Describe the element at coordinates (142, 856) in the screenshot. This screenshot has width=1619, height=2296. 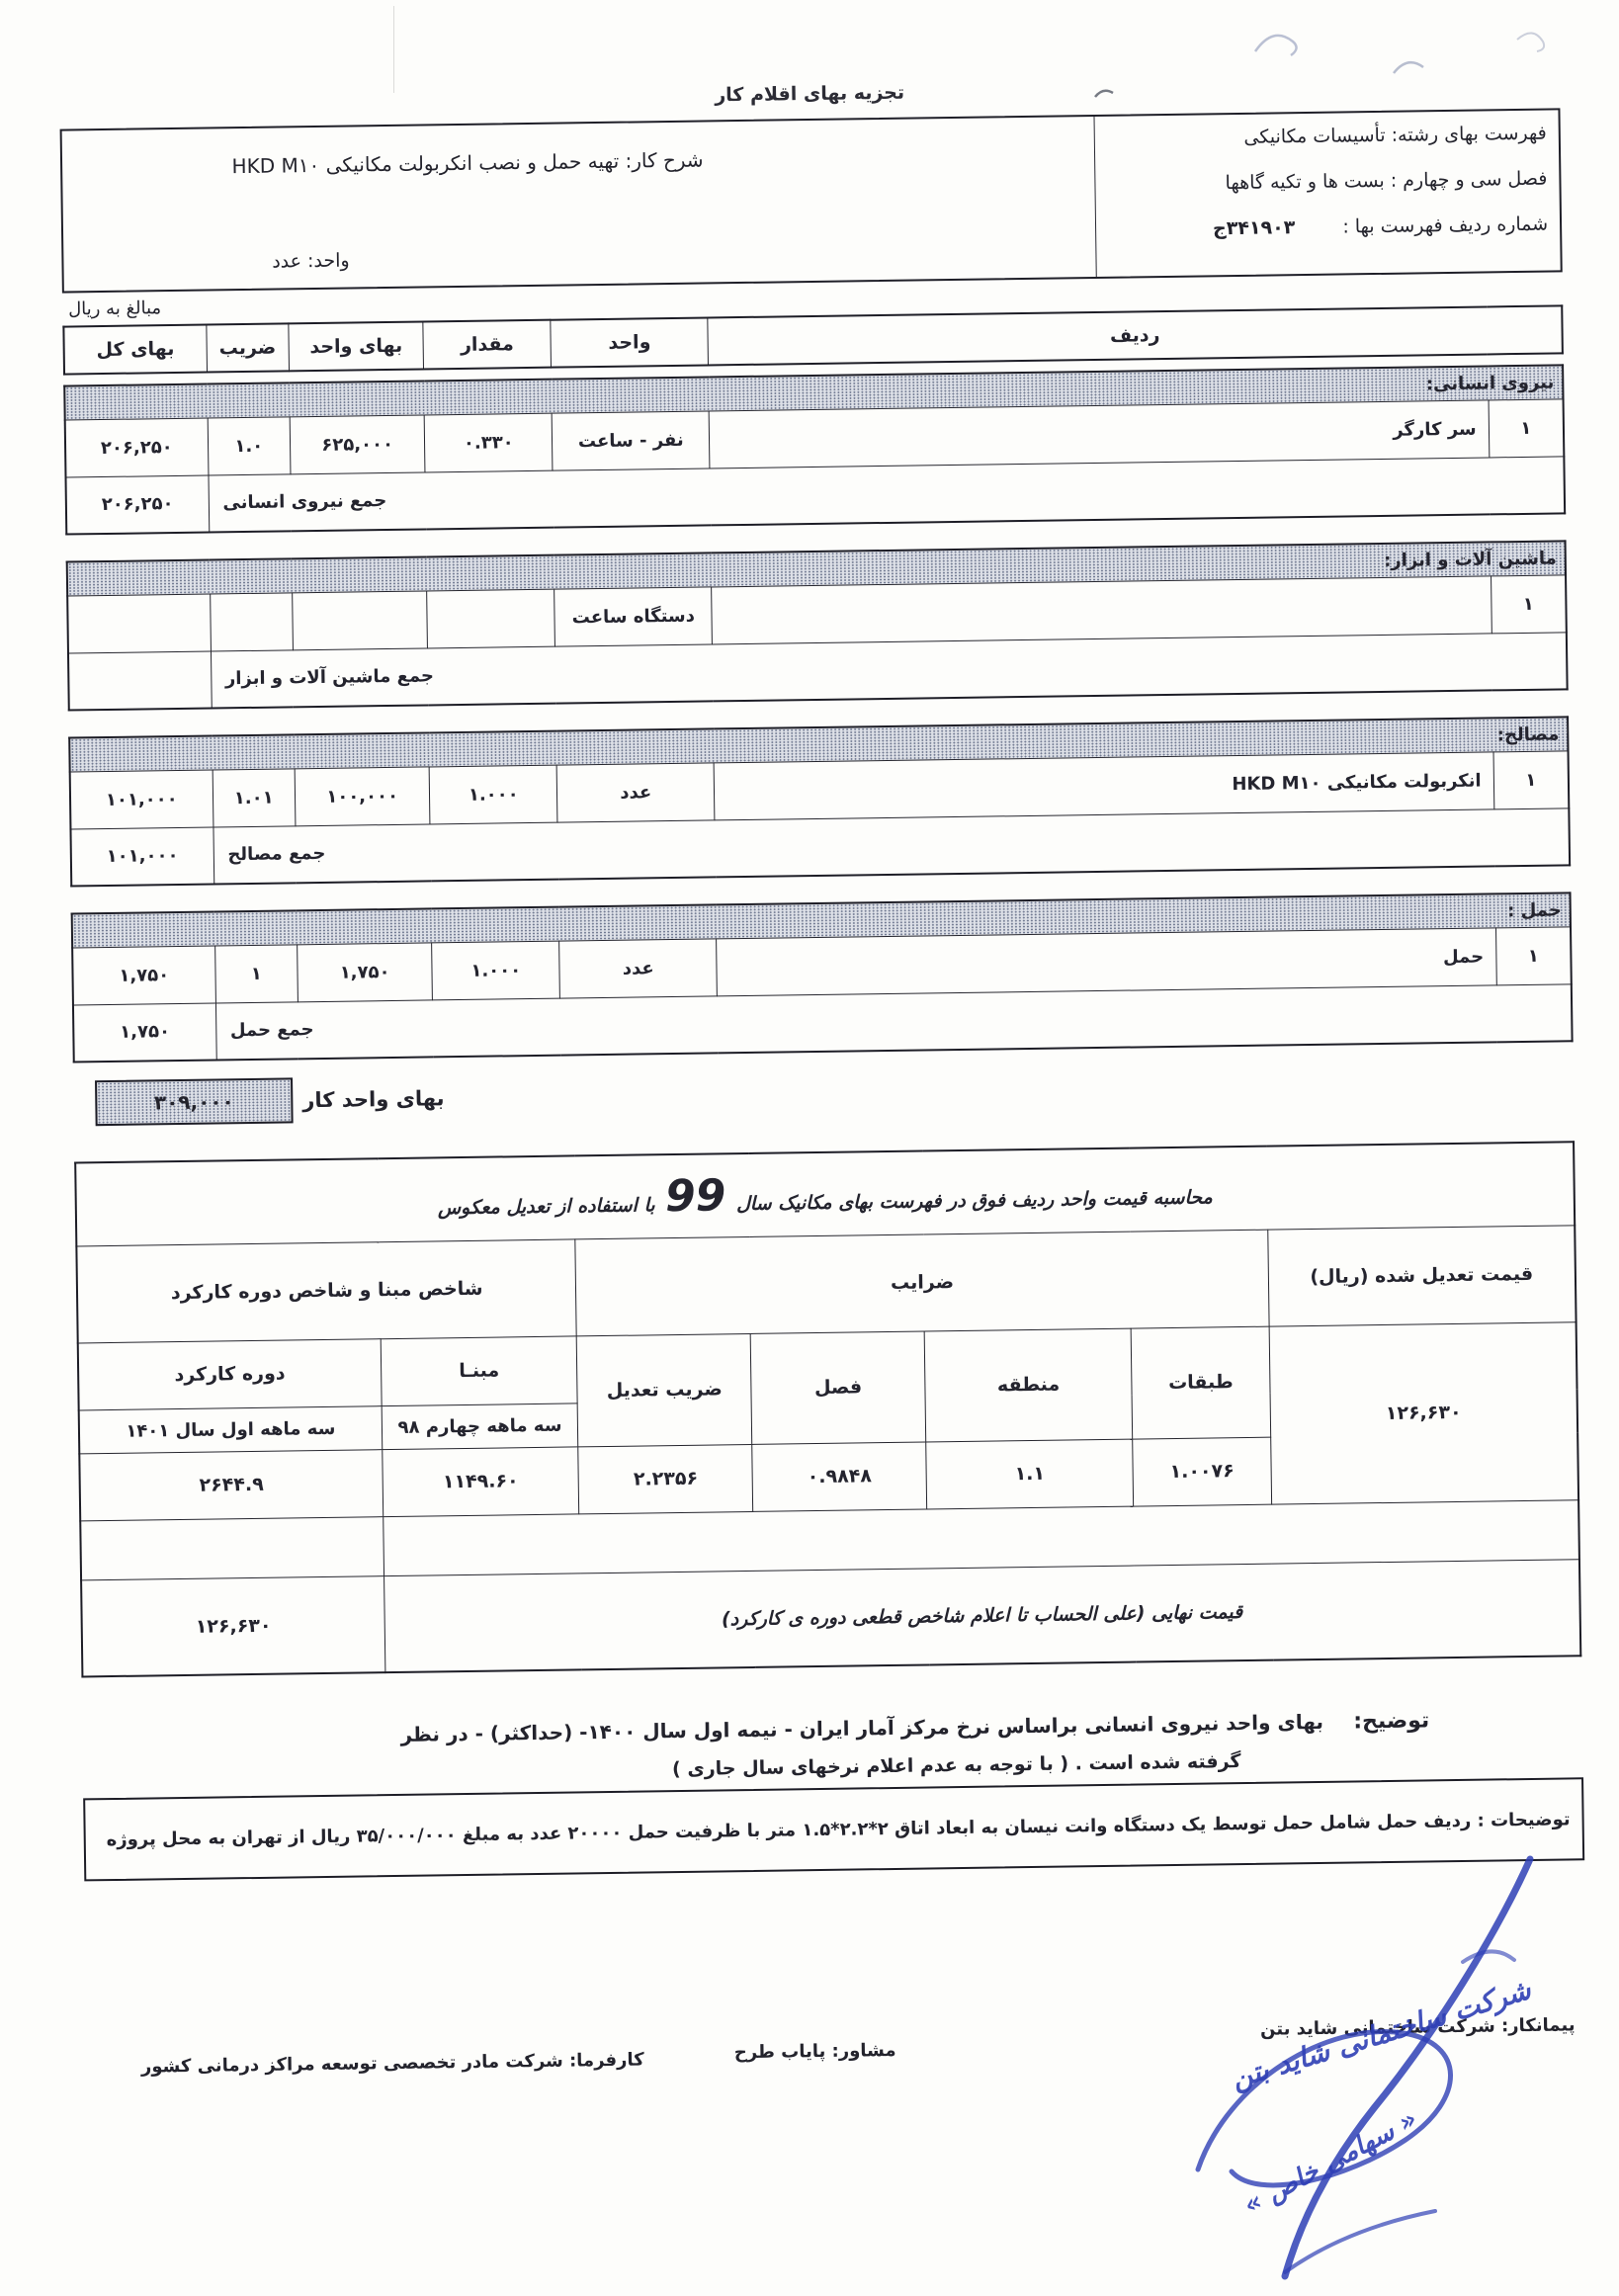
I see `sum-total: ۱۰۱,۰۰۰` at that location.